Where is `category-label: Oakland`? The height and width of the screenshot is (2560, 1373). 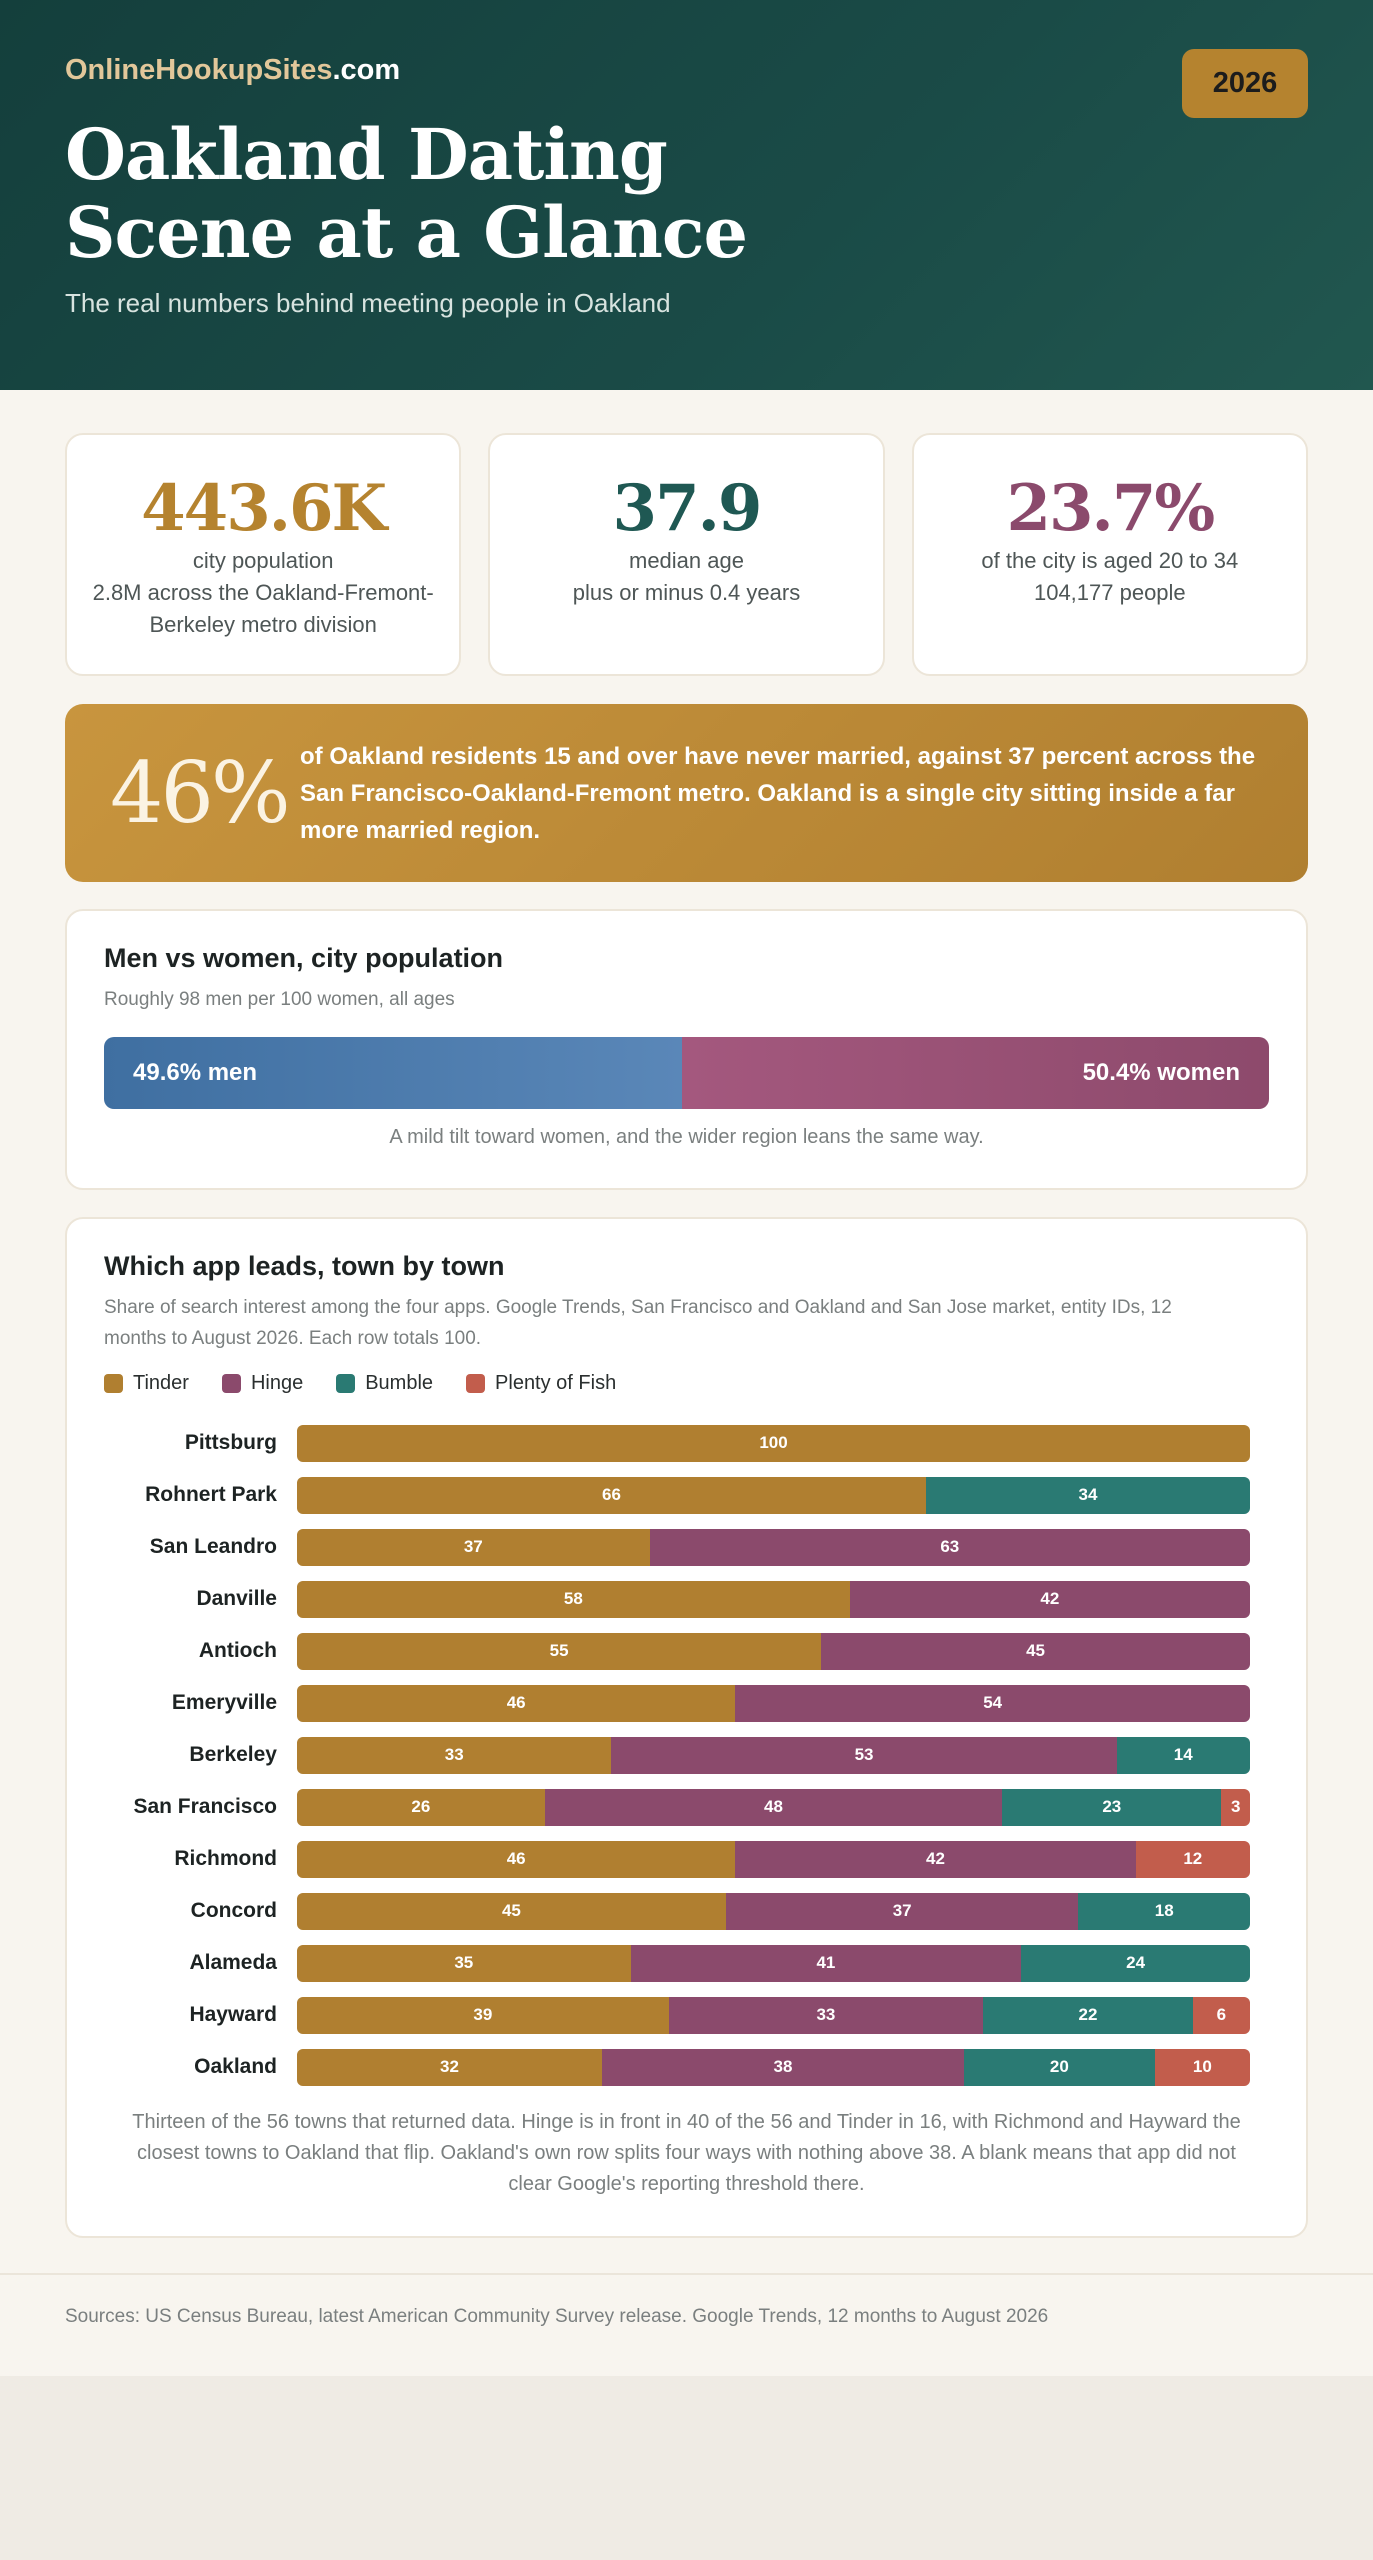 category-label: Oakland is located at coordinates (235, 2066).